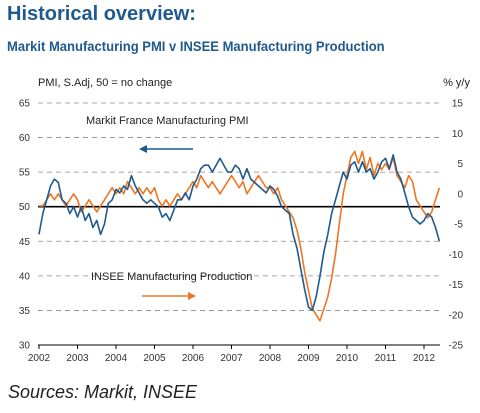 The image size is (480, 413). I want to click on x-tick-label: 2006, so click(193, 358).